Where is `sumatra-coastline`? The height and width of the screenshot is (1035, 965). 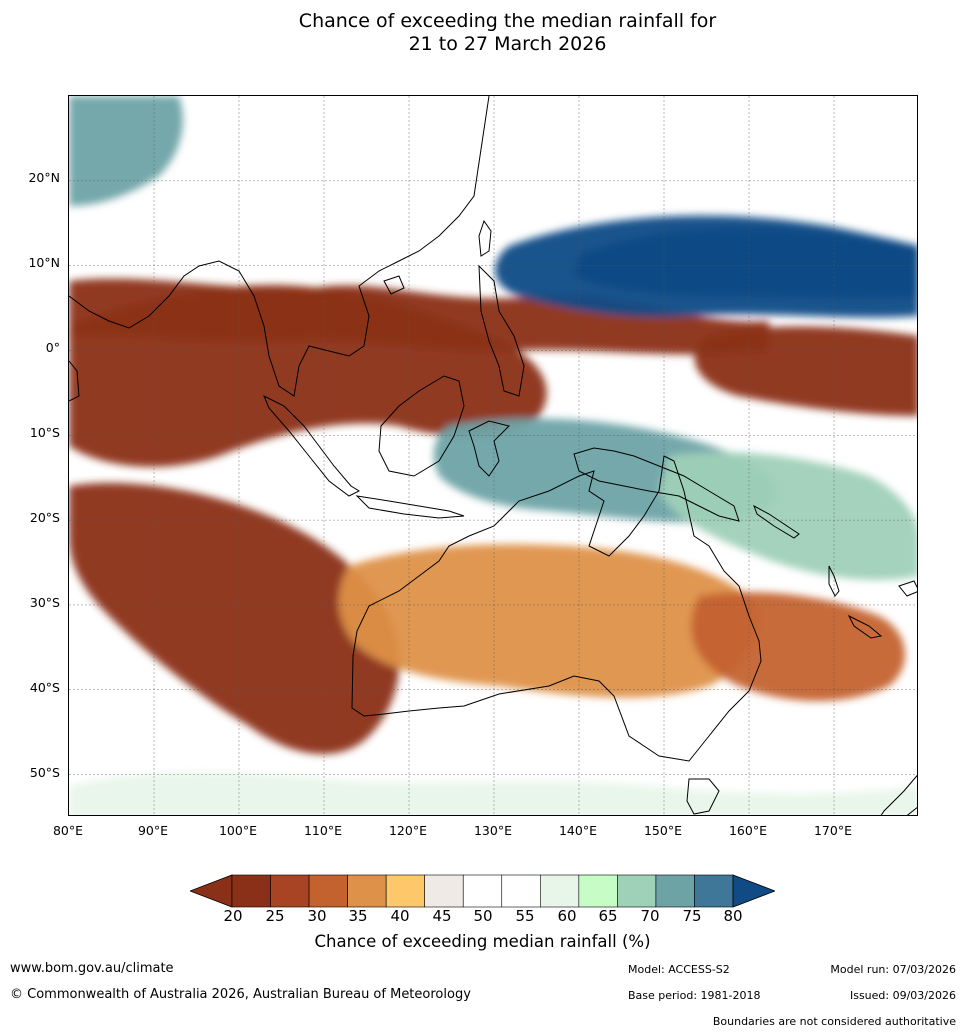
sumatra-coastline is located at coordinates (312, 445).